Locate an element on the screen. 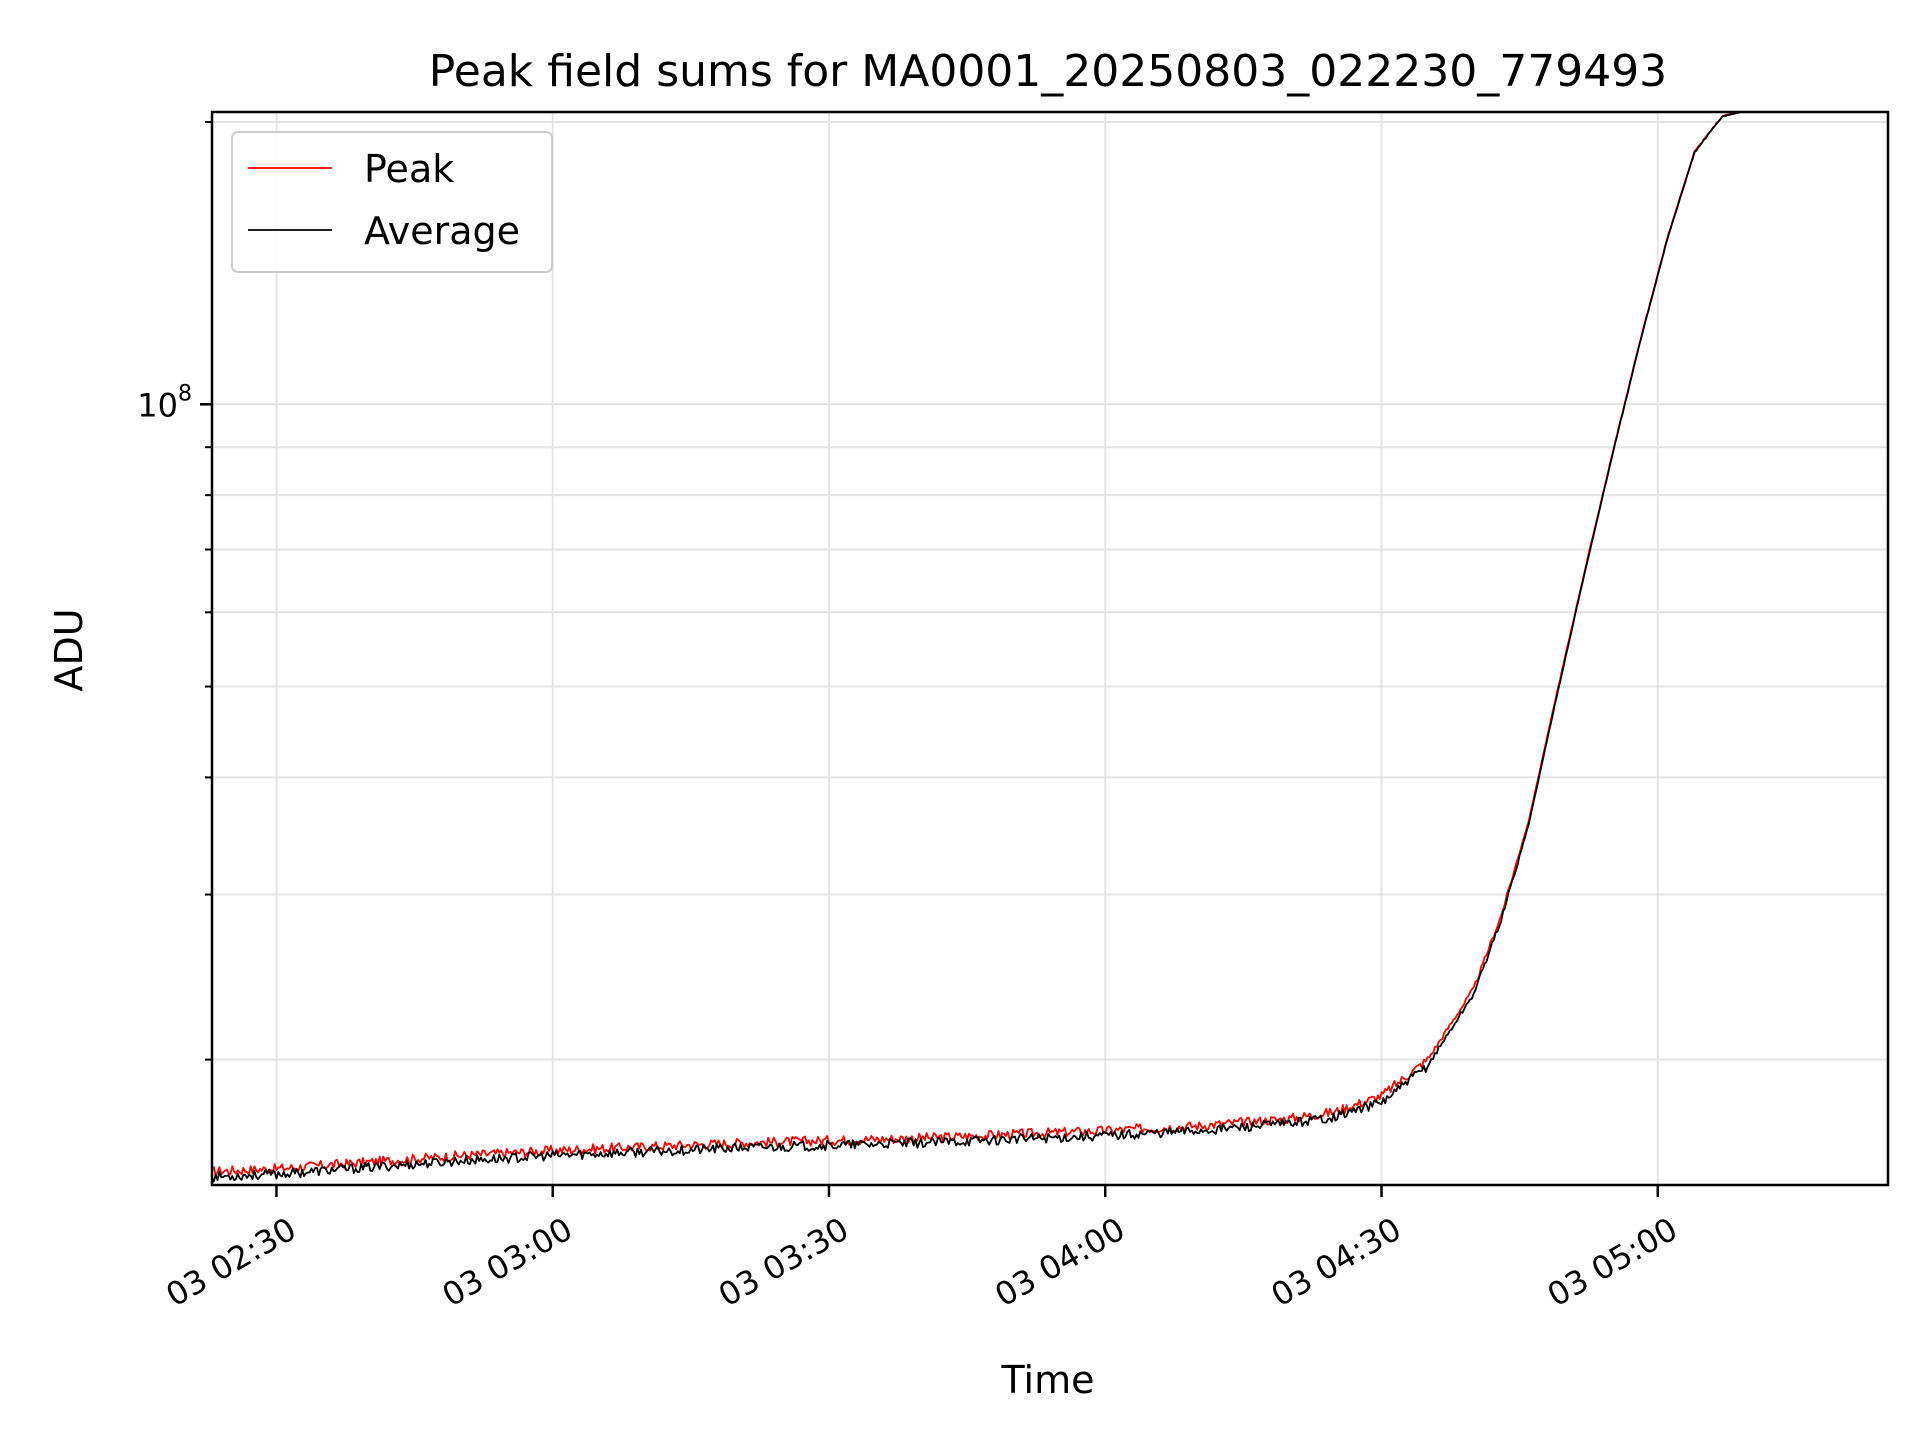  legend-label-peak: Peak is located at coordinates (409, 169).